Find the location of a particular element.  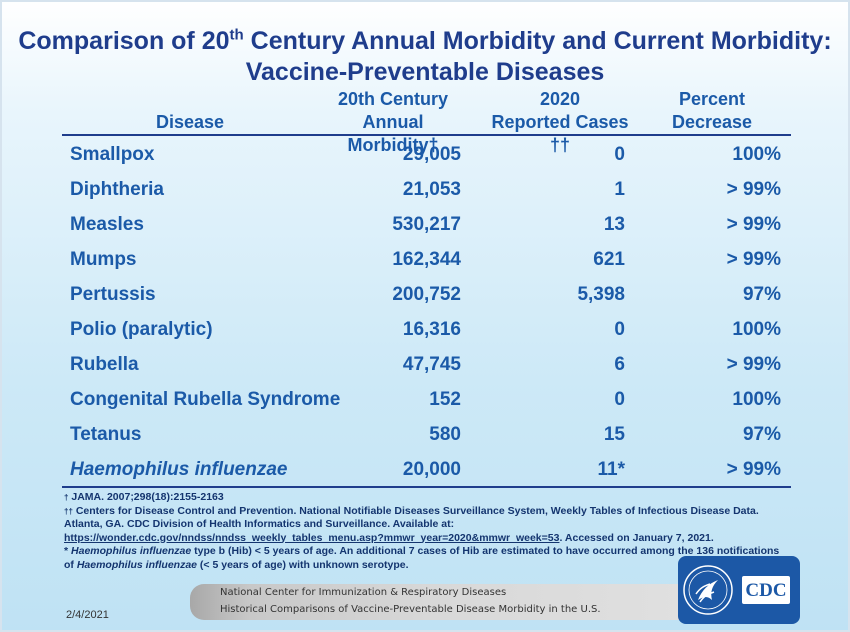

cell-reported-cases: 13 is located at coordinates (614, 224).